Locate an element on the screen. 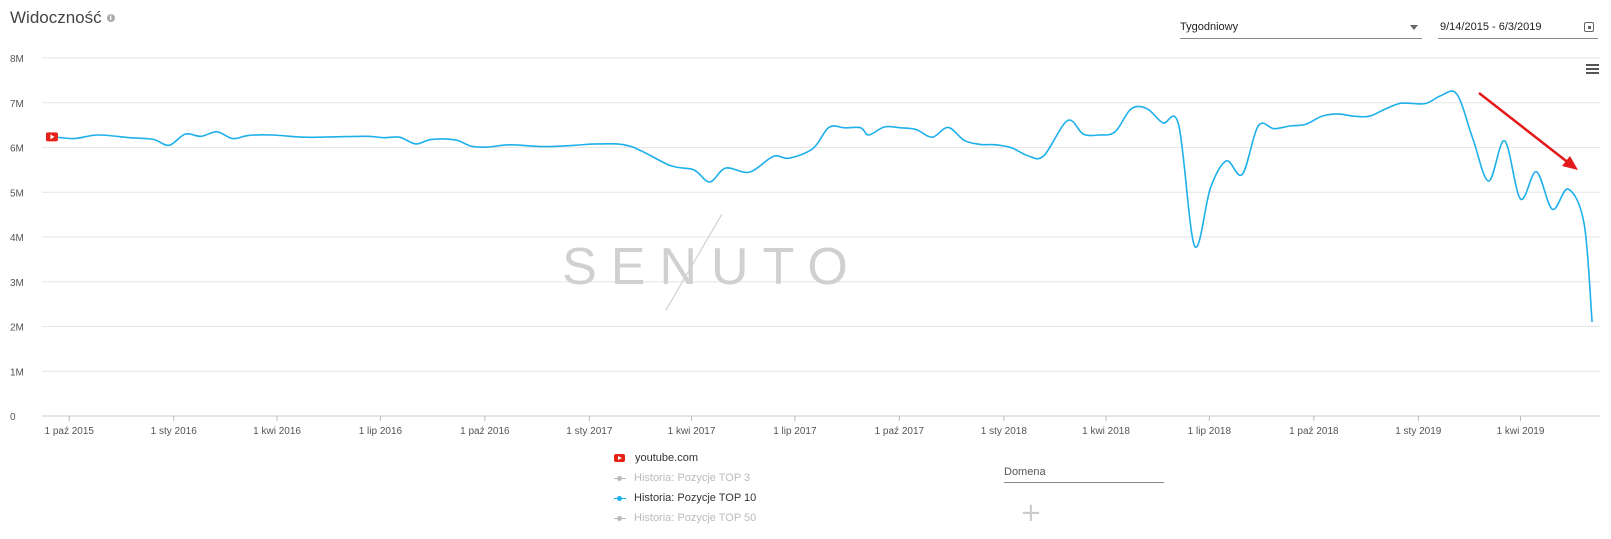 This screenshot has width=1611, height=539. youtube-marker-play is located at coordinates (52, 137).